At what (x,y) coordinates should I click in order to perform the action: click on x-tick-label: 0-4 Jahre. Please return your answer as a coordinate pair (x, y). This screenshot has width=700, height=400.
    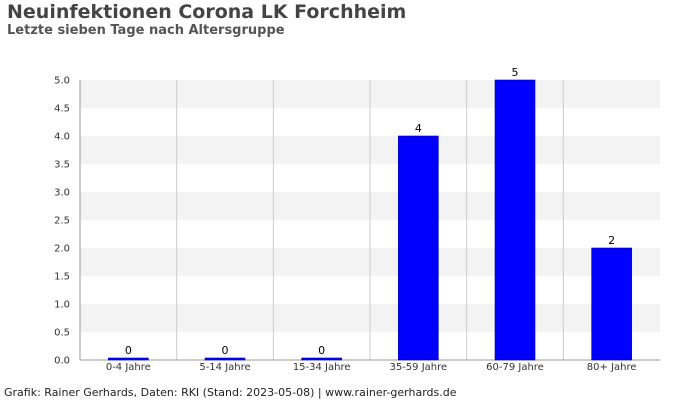
    Looking at the image, I should click on (128, 367).